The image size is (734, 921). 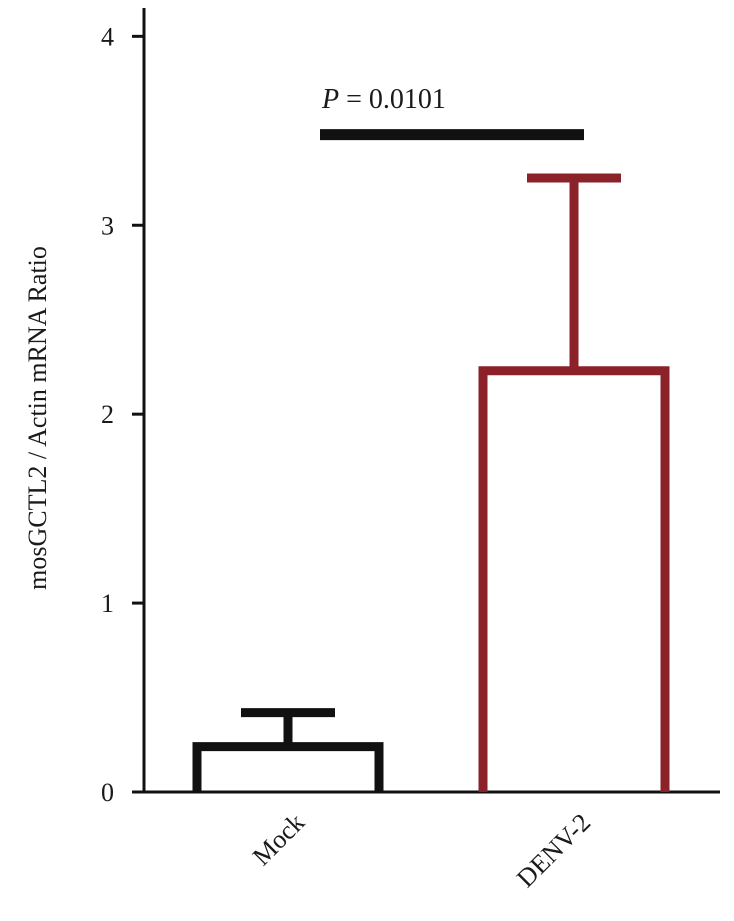 I want to click on y-tick-label: 3, so click(x=107, y=225).